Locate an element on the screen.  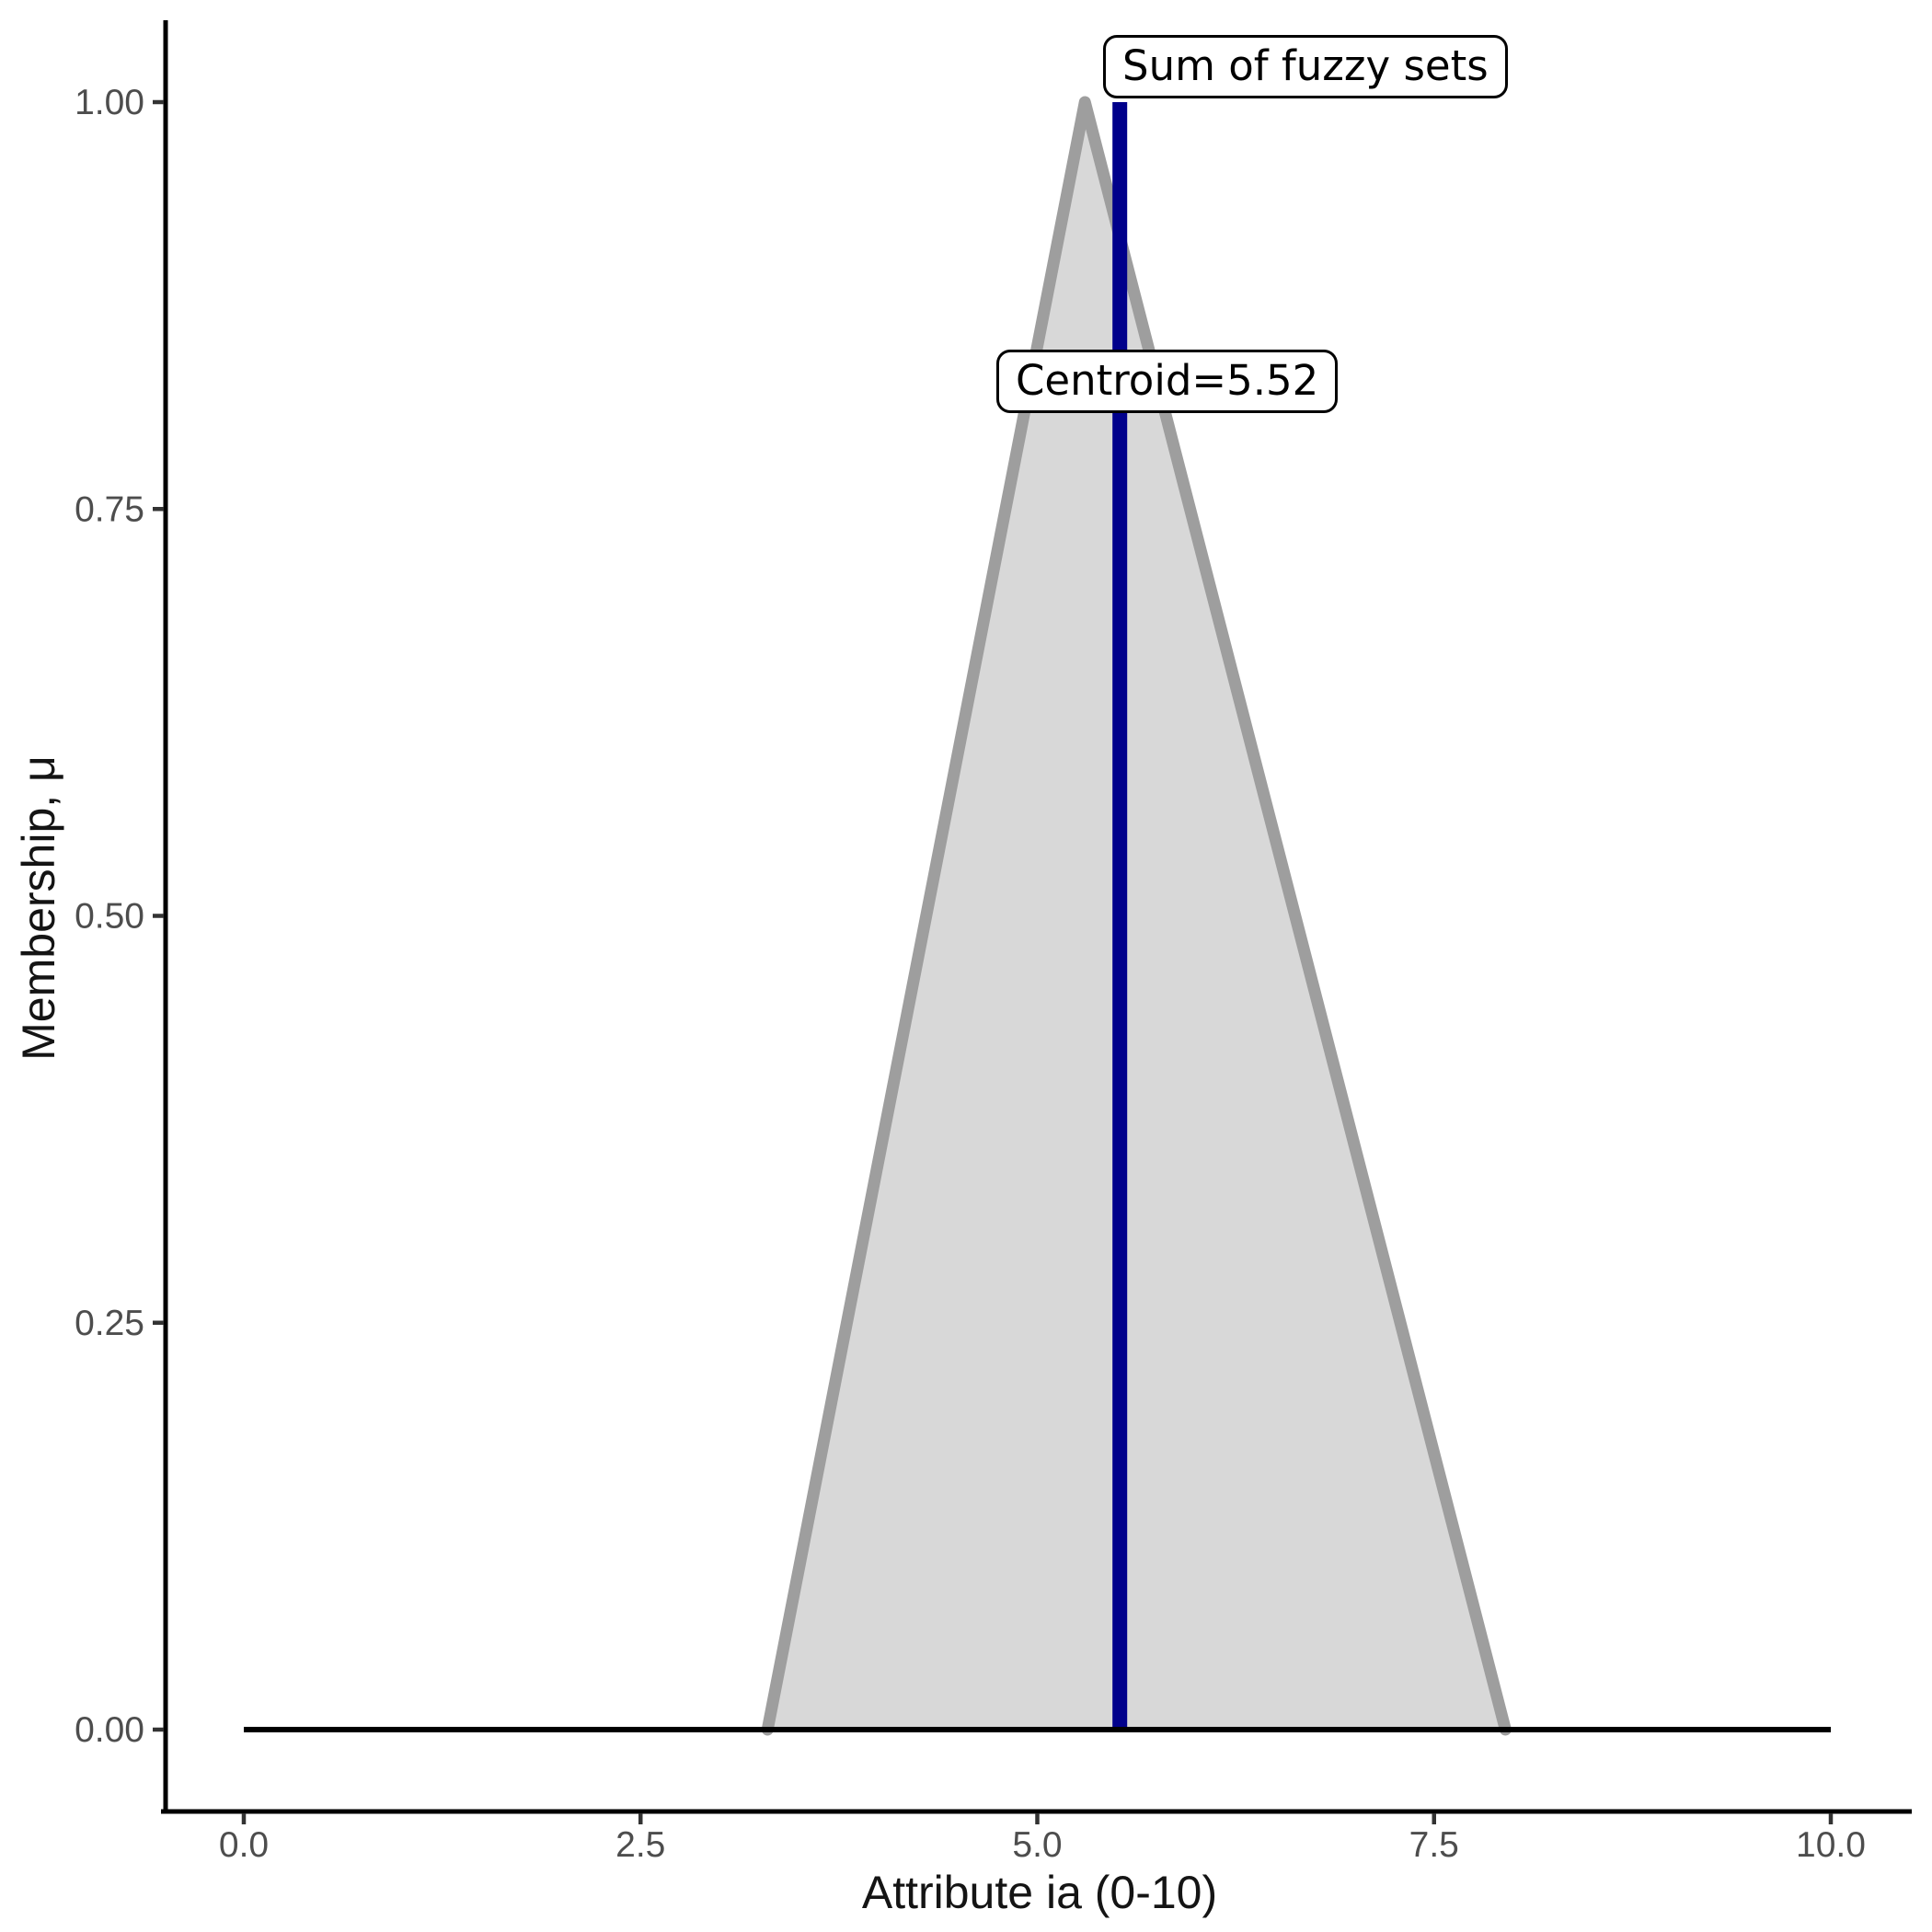
y-tick-label: 1.00 is located at coordinates (109, 102).